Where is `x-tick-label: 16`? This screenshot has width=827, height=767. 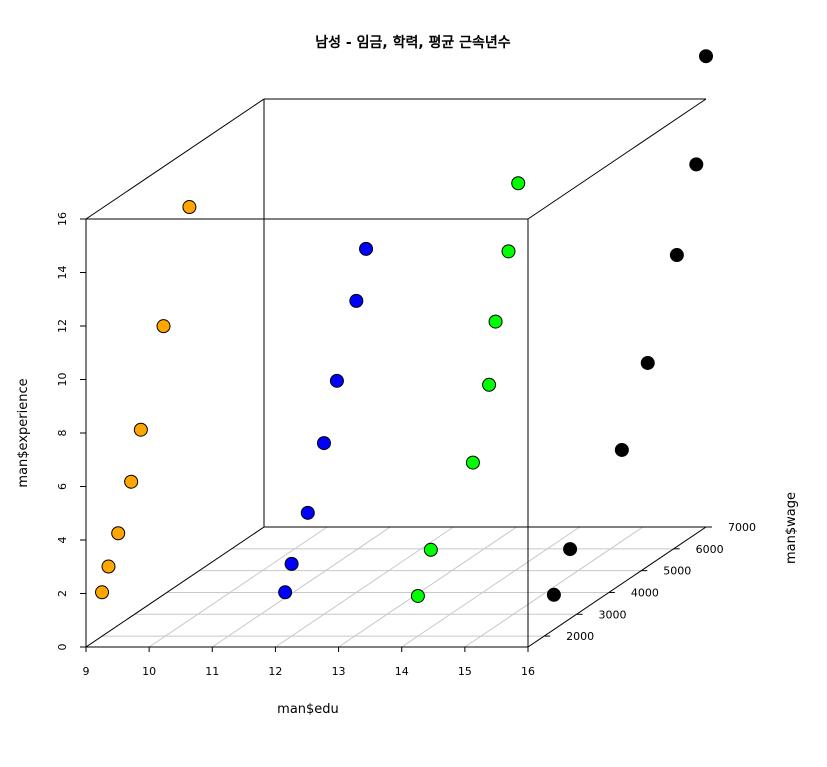 x-tick-label: 16 is located at coordinates (528, 671).